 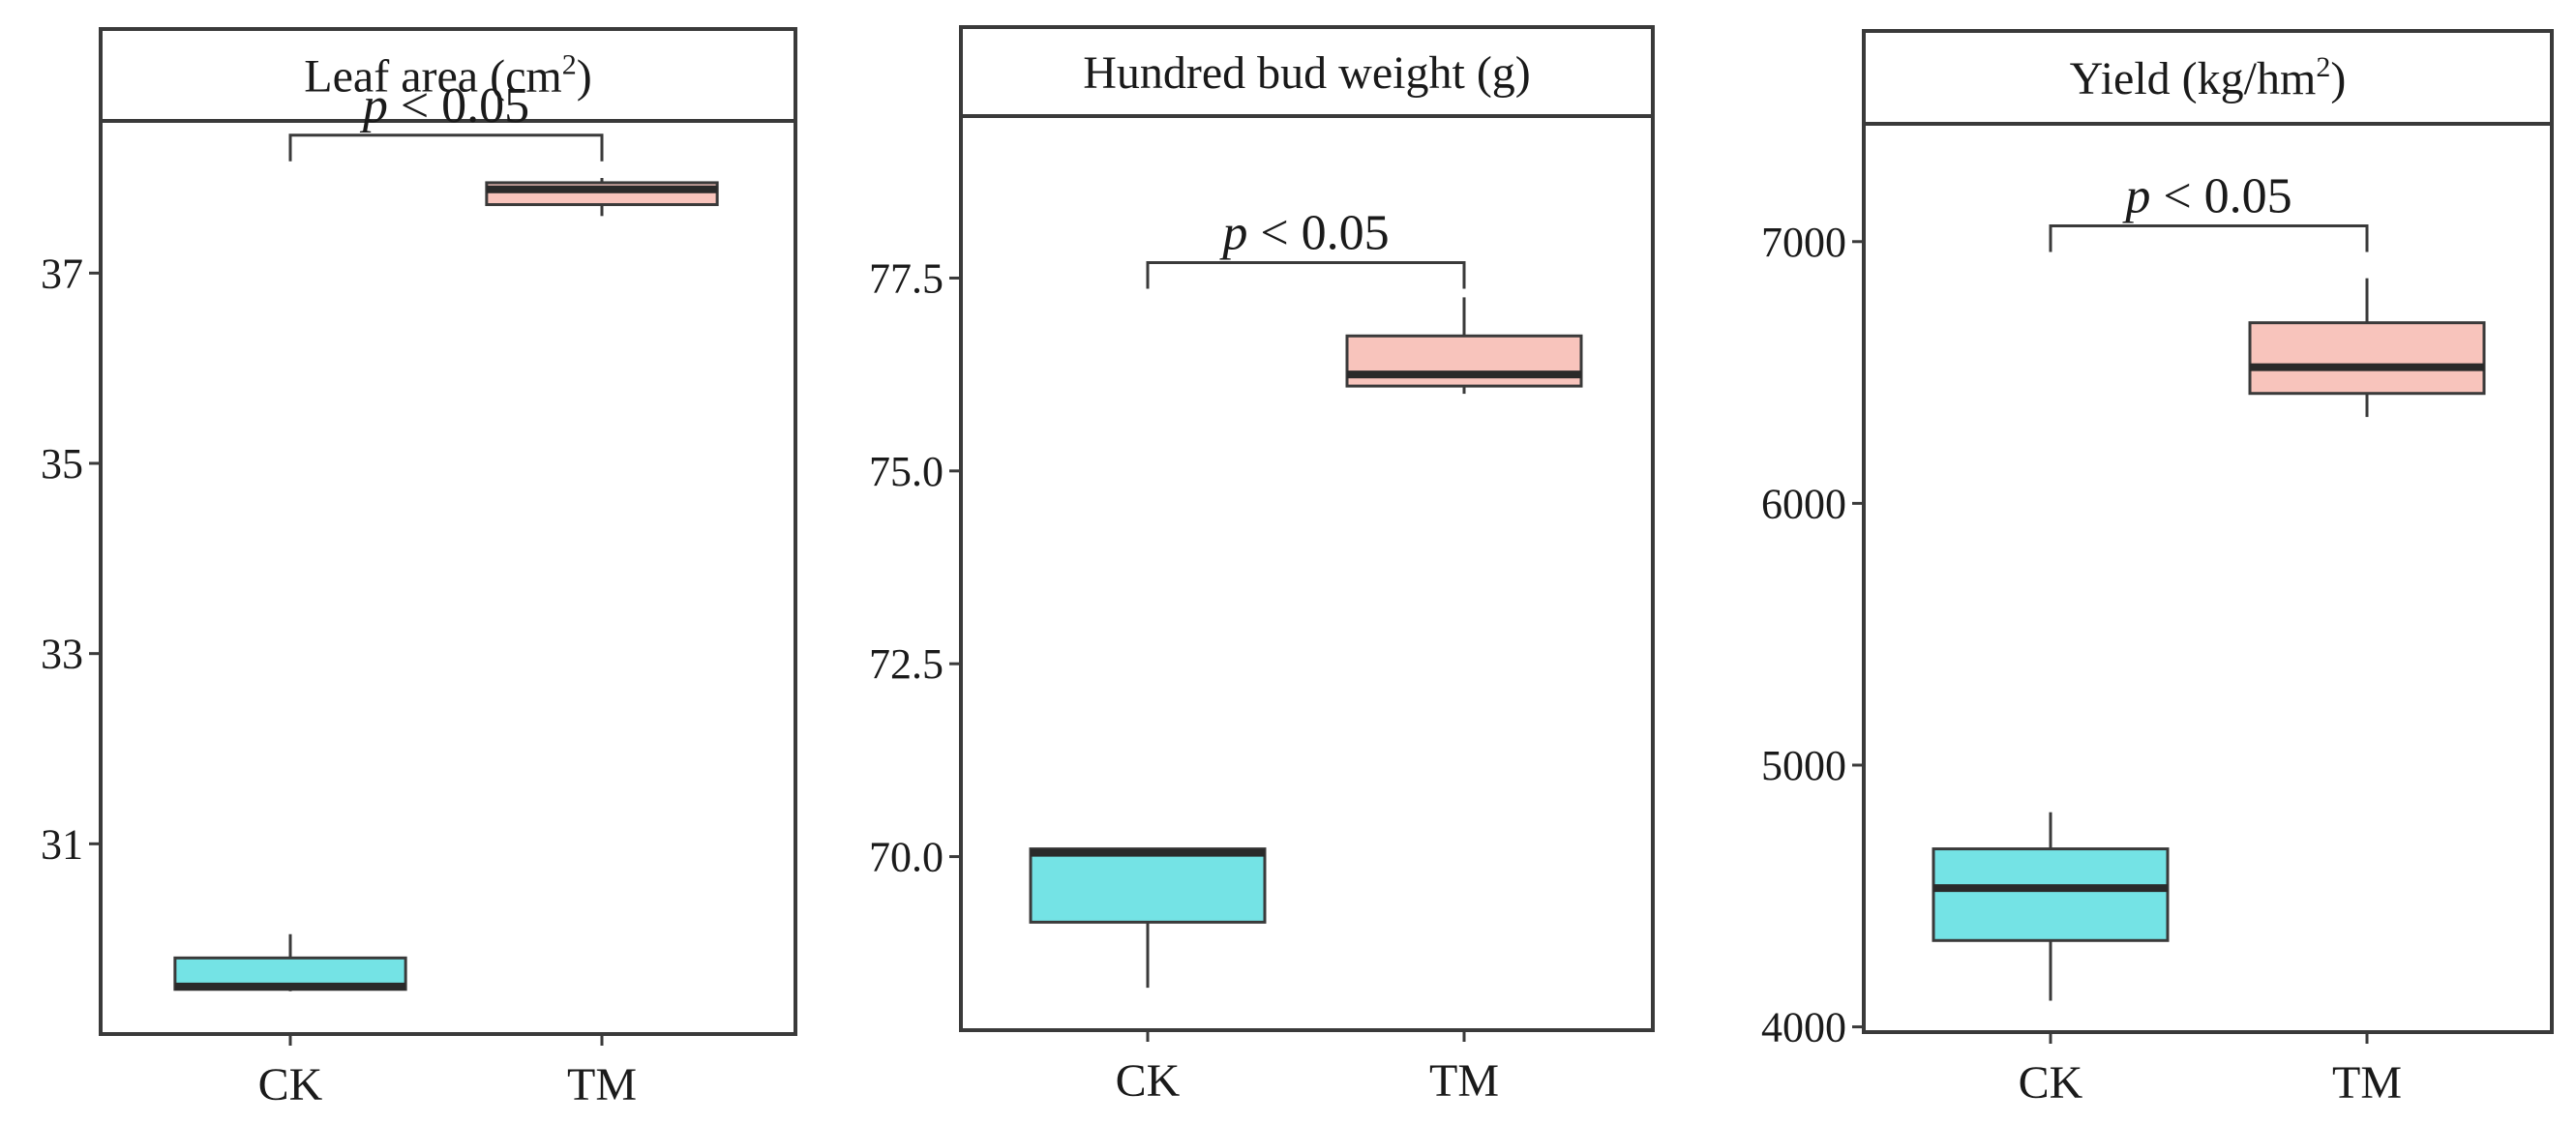 I want to click on panel2-significance-label: p < 0.05, so click(x=1303, y=234).